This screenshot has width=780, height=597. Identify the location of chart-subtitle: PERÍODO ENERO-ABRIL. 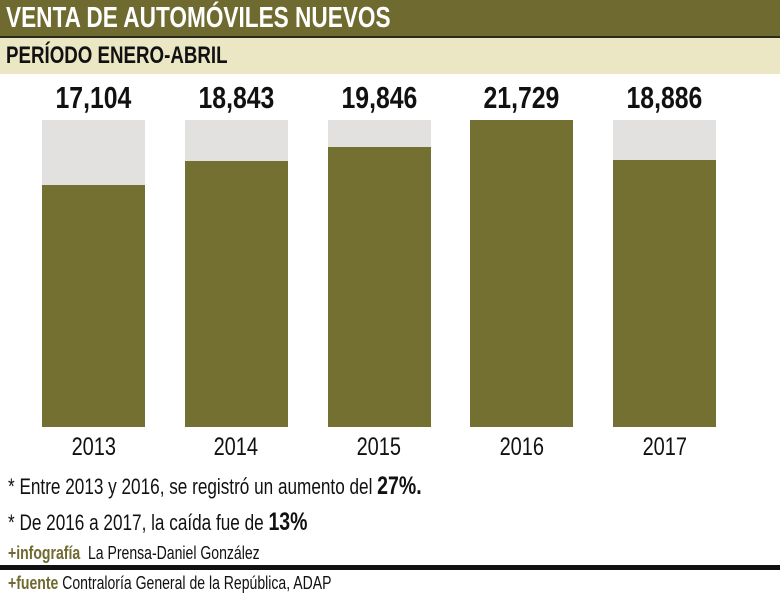
(148, 56).